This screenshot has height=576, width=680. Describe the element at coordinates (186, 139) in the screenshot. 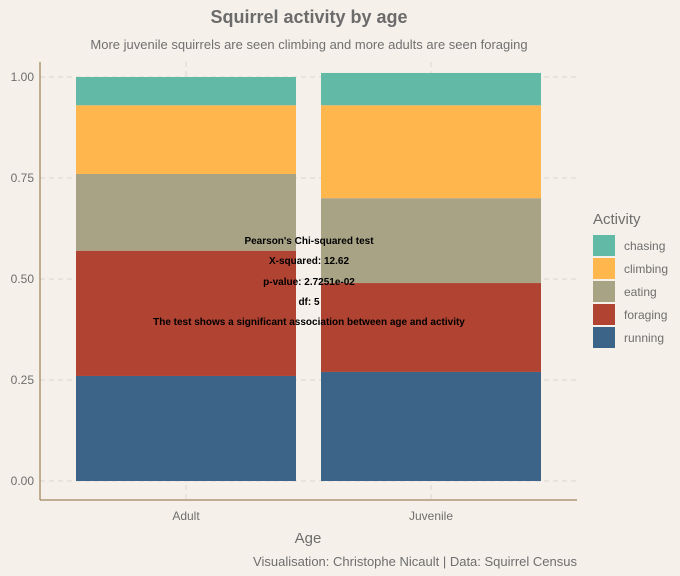

I see `bar-climbing-adult` at that location.